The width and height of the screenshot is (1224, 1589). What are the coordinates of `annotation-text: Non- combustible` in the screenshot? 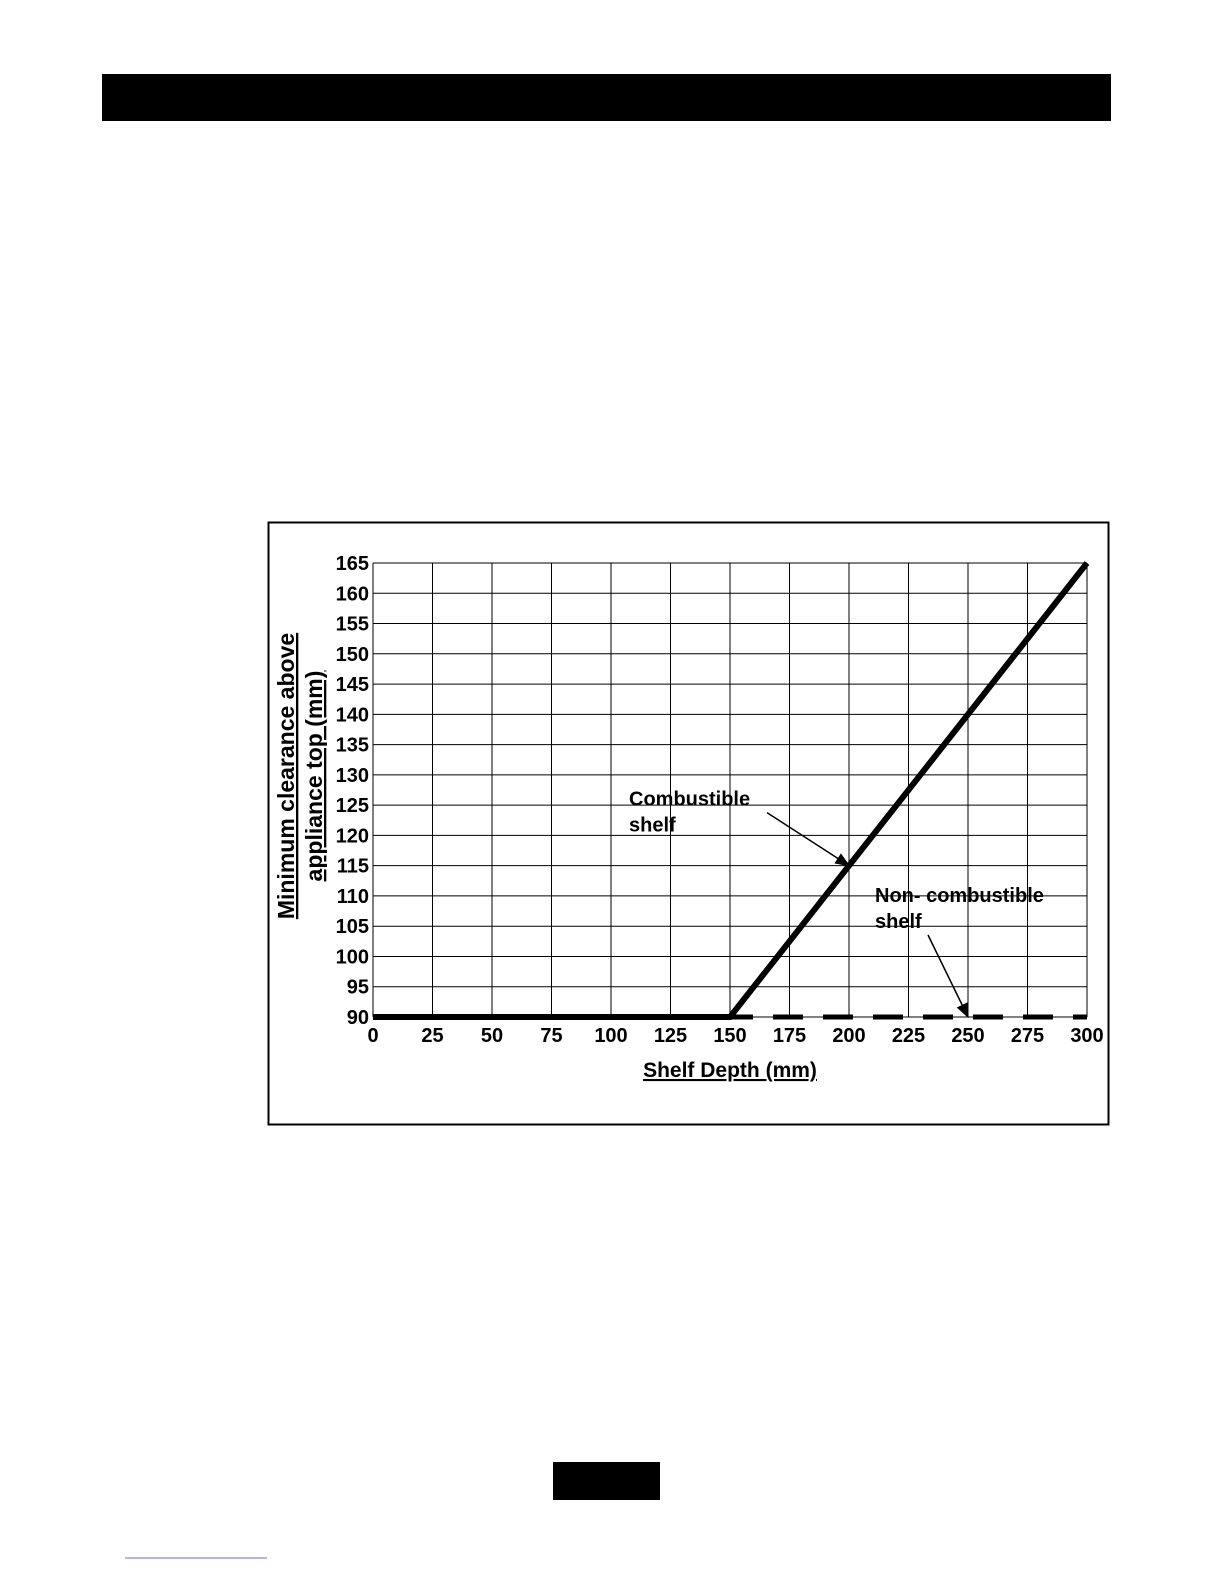 It's located at (959, 896).